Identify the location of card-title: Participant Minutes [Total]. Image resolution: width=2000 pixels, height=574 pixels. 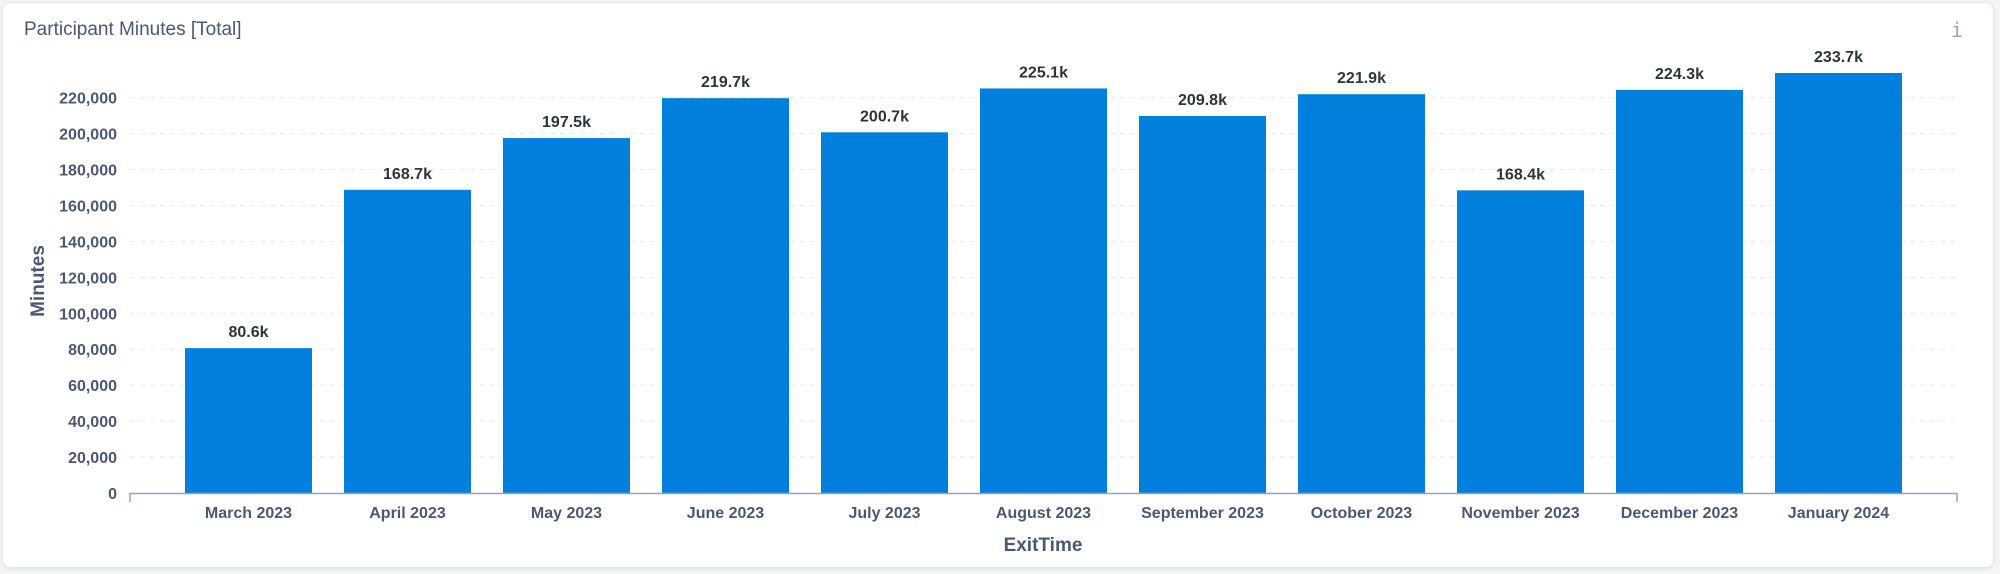
(133, 29).